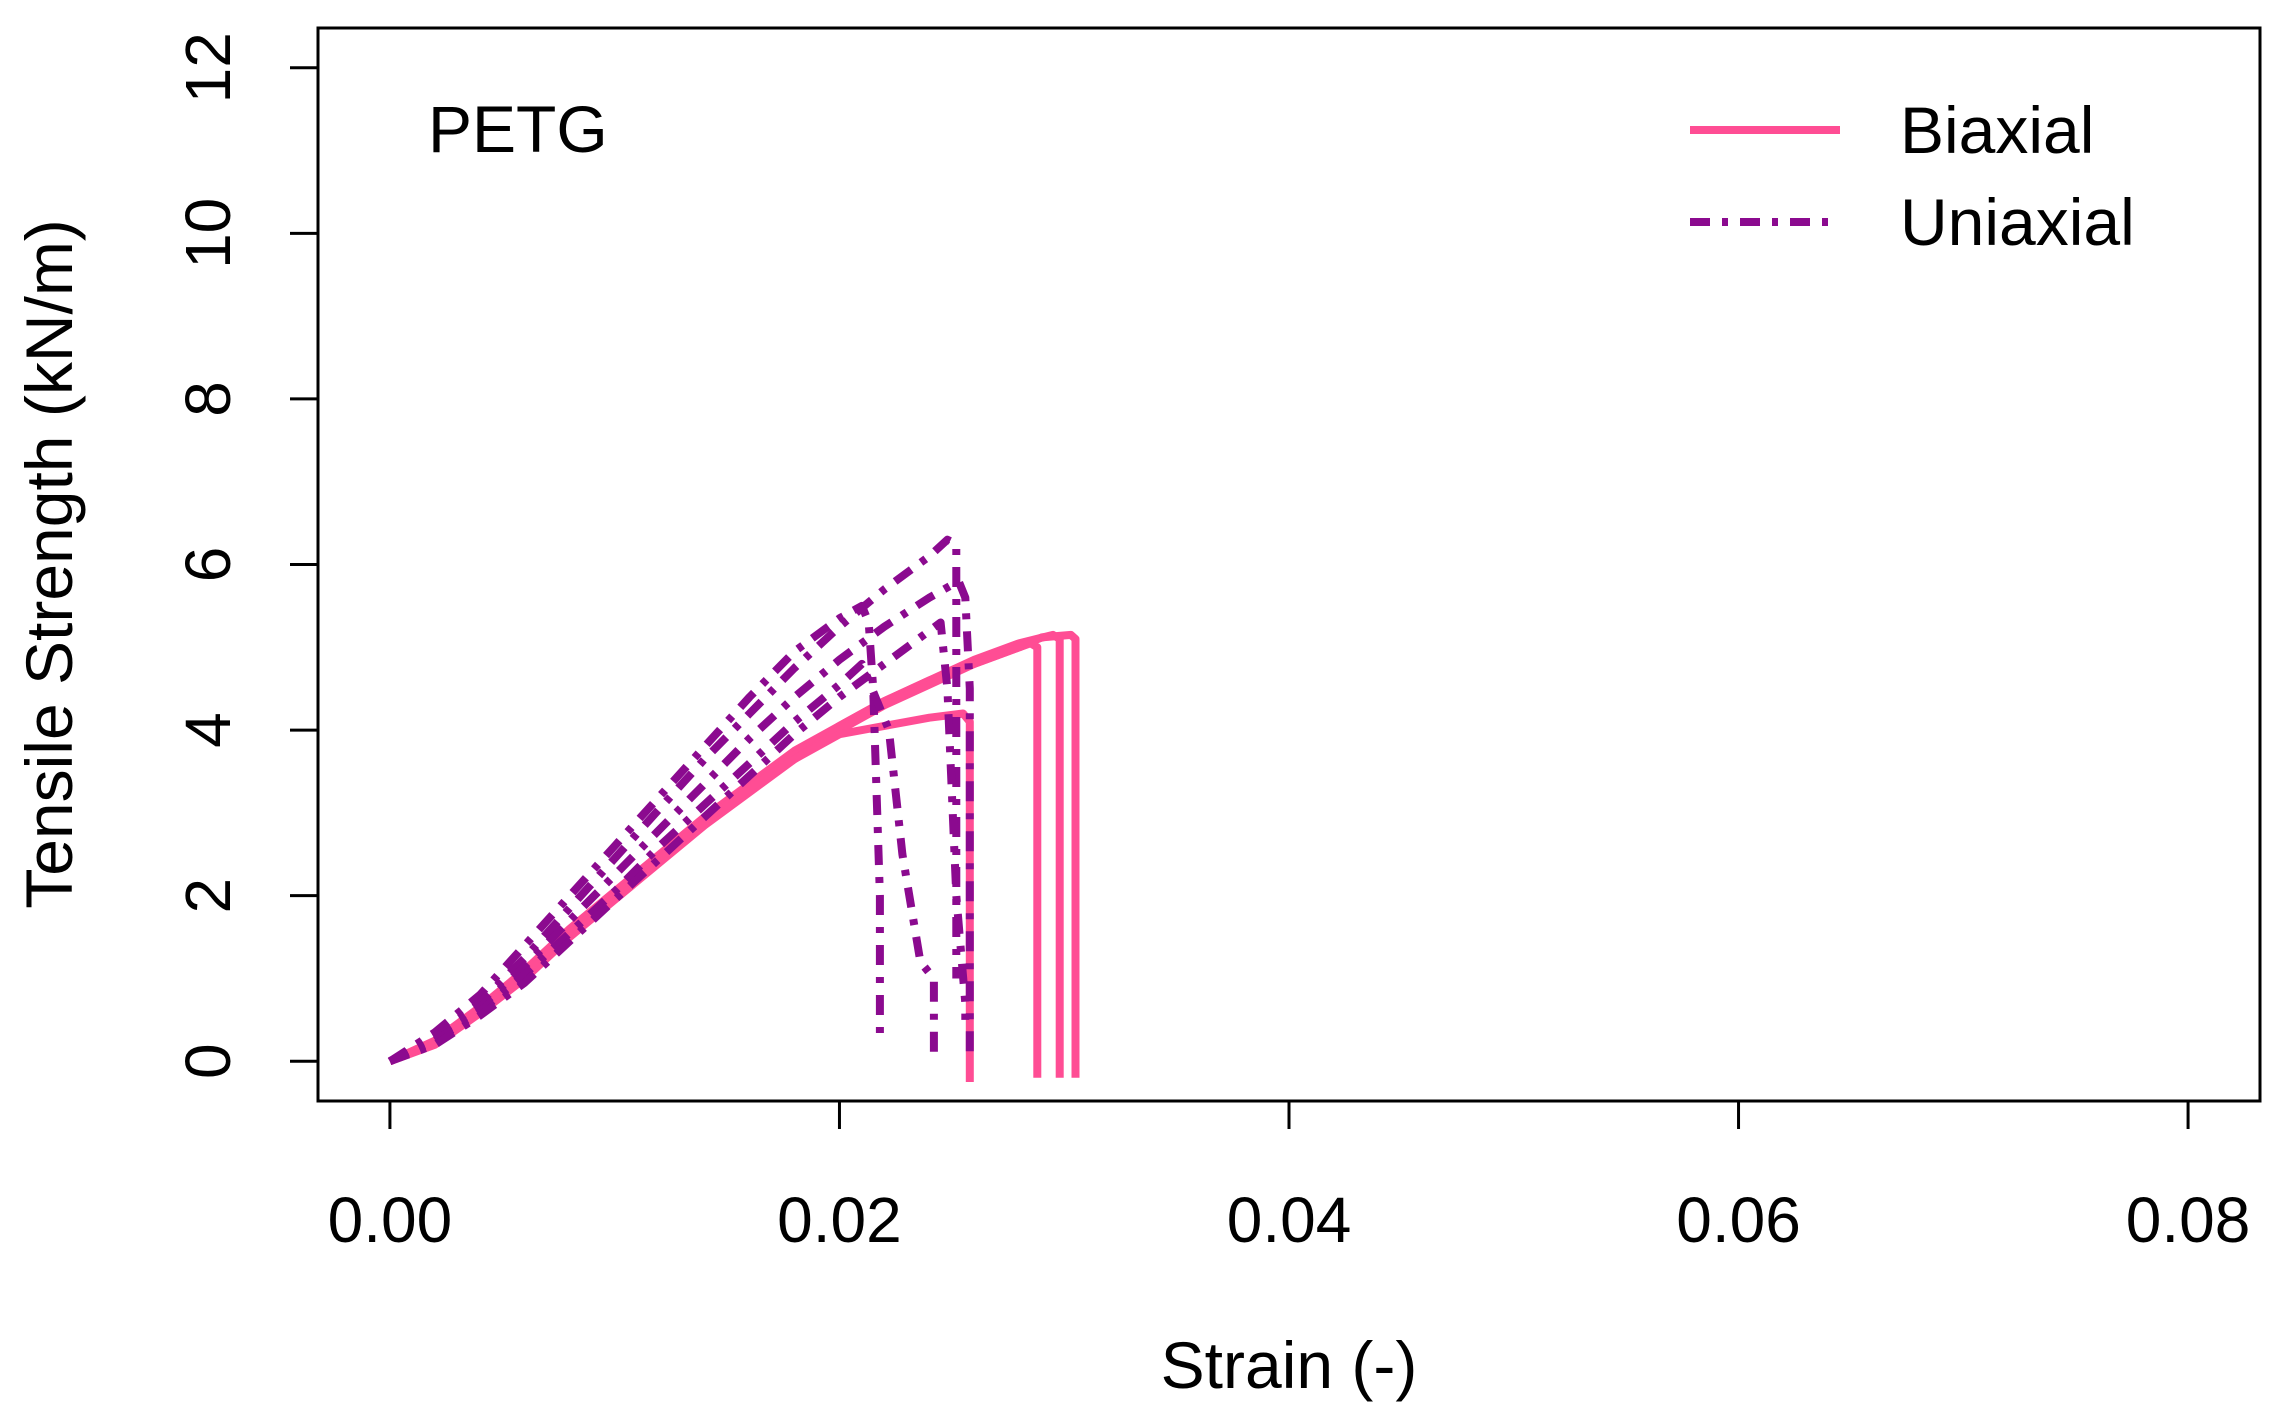  I want to click on legend: Biaxial Uniaxial, so click(1912, 176).